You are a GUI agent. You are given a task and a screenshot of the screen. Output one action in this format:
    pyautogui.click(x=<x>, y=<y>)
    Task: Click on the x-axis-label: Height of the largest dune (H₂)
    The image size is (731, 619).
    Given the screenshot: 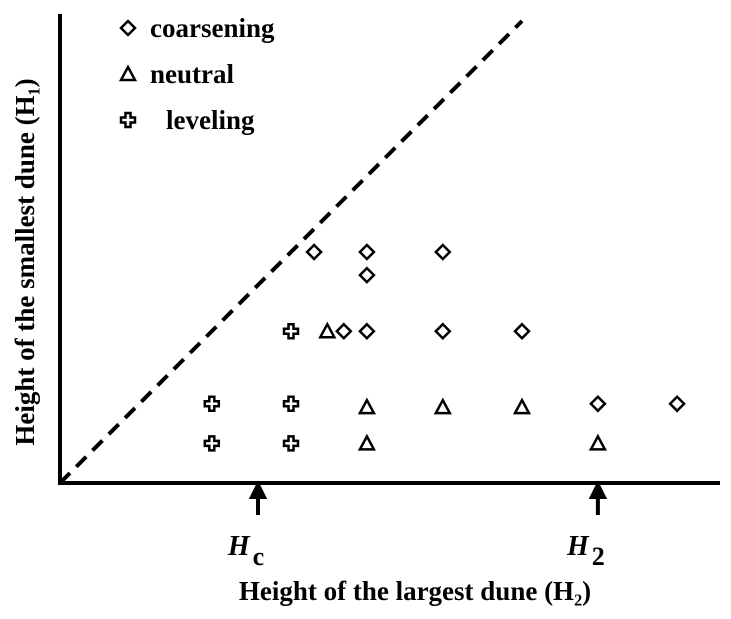 What is the action you would take?
    pyautogui.click(x=415, y=591)
    